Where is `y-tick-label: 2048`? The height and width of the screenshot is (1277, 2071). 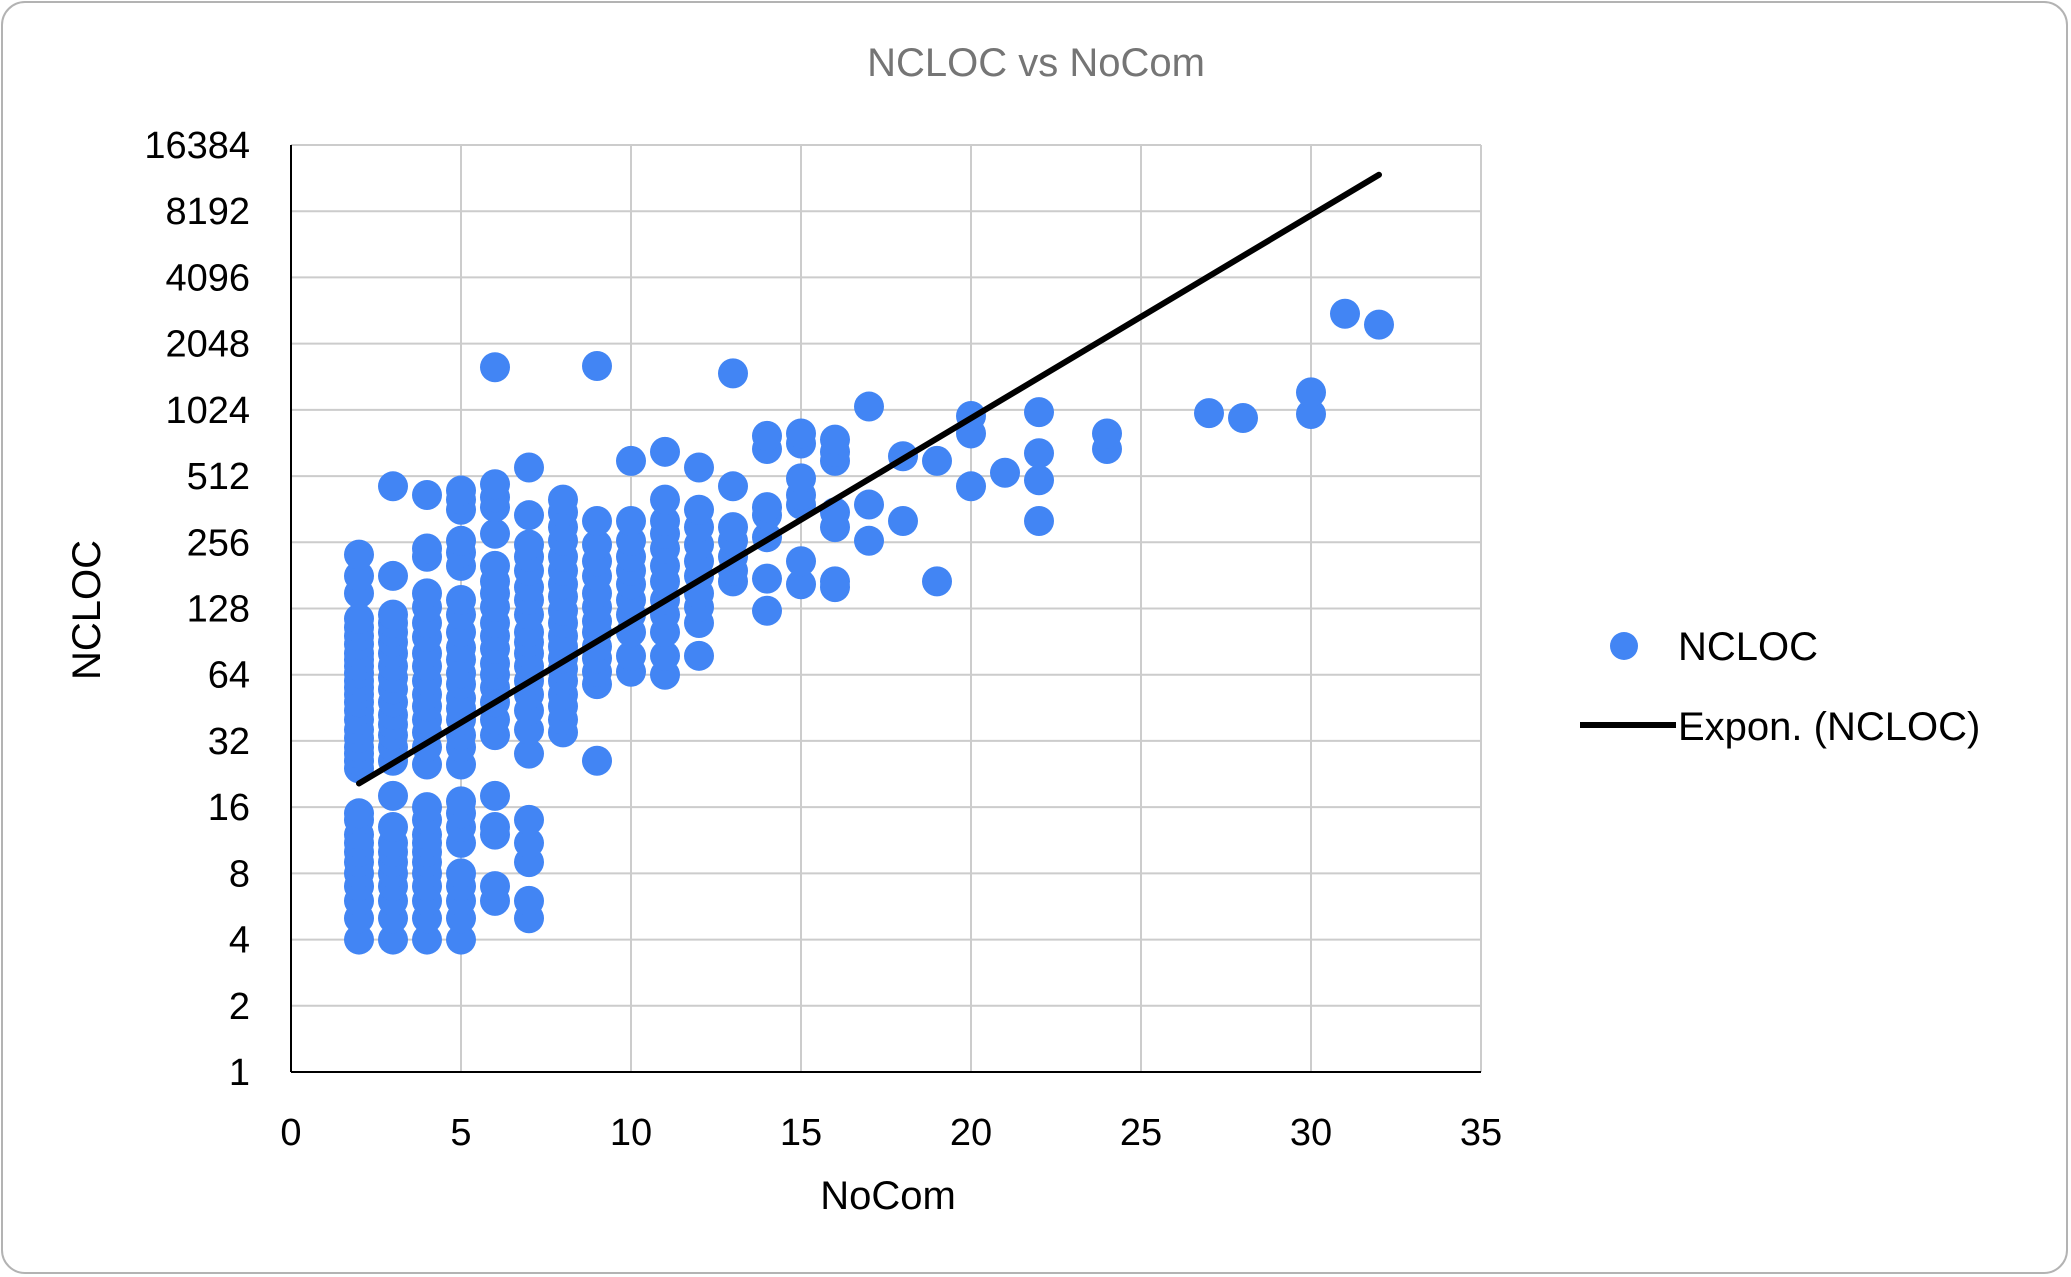
y-tick-label: 2048 is located at coordinates (207, 345).